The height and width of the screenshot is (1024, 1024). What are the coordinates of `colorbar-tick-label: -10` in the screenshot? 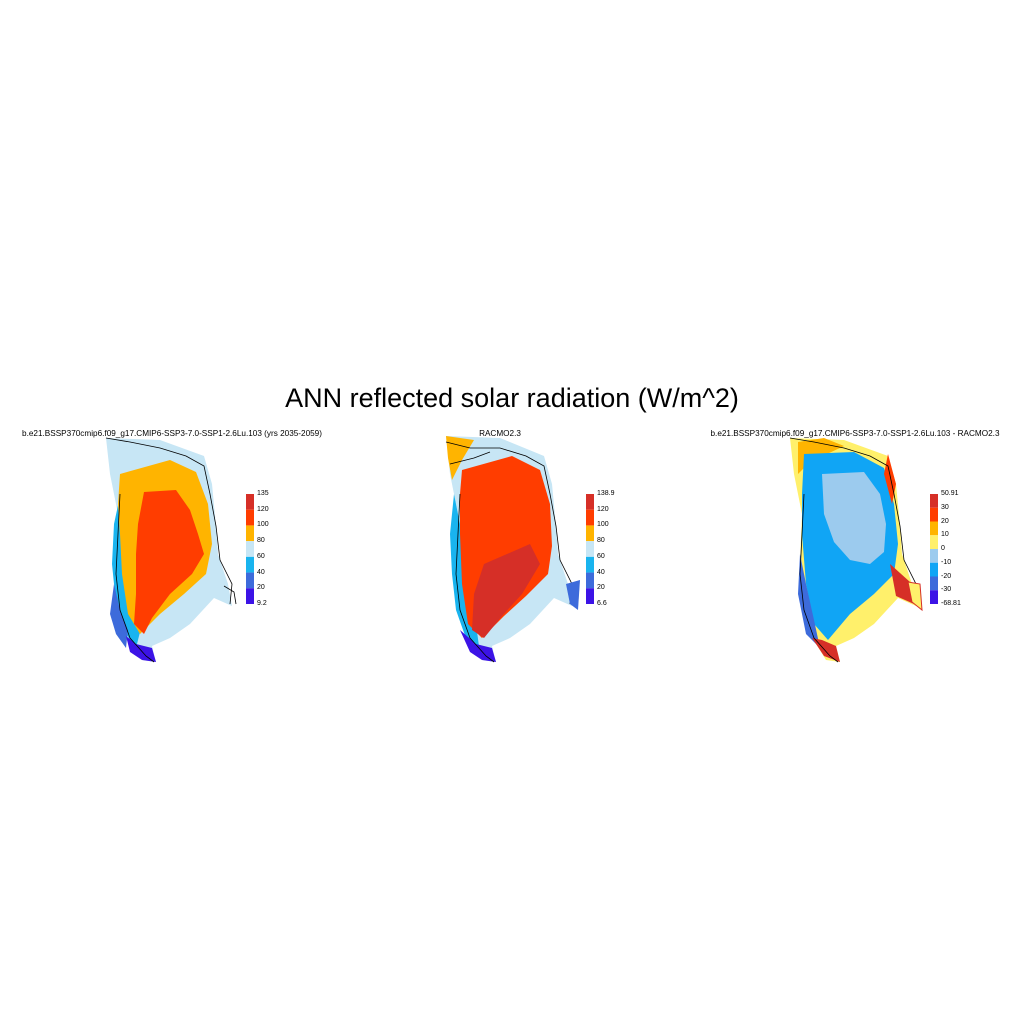 It's located at (946, 562).